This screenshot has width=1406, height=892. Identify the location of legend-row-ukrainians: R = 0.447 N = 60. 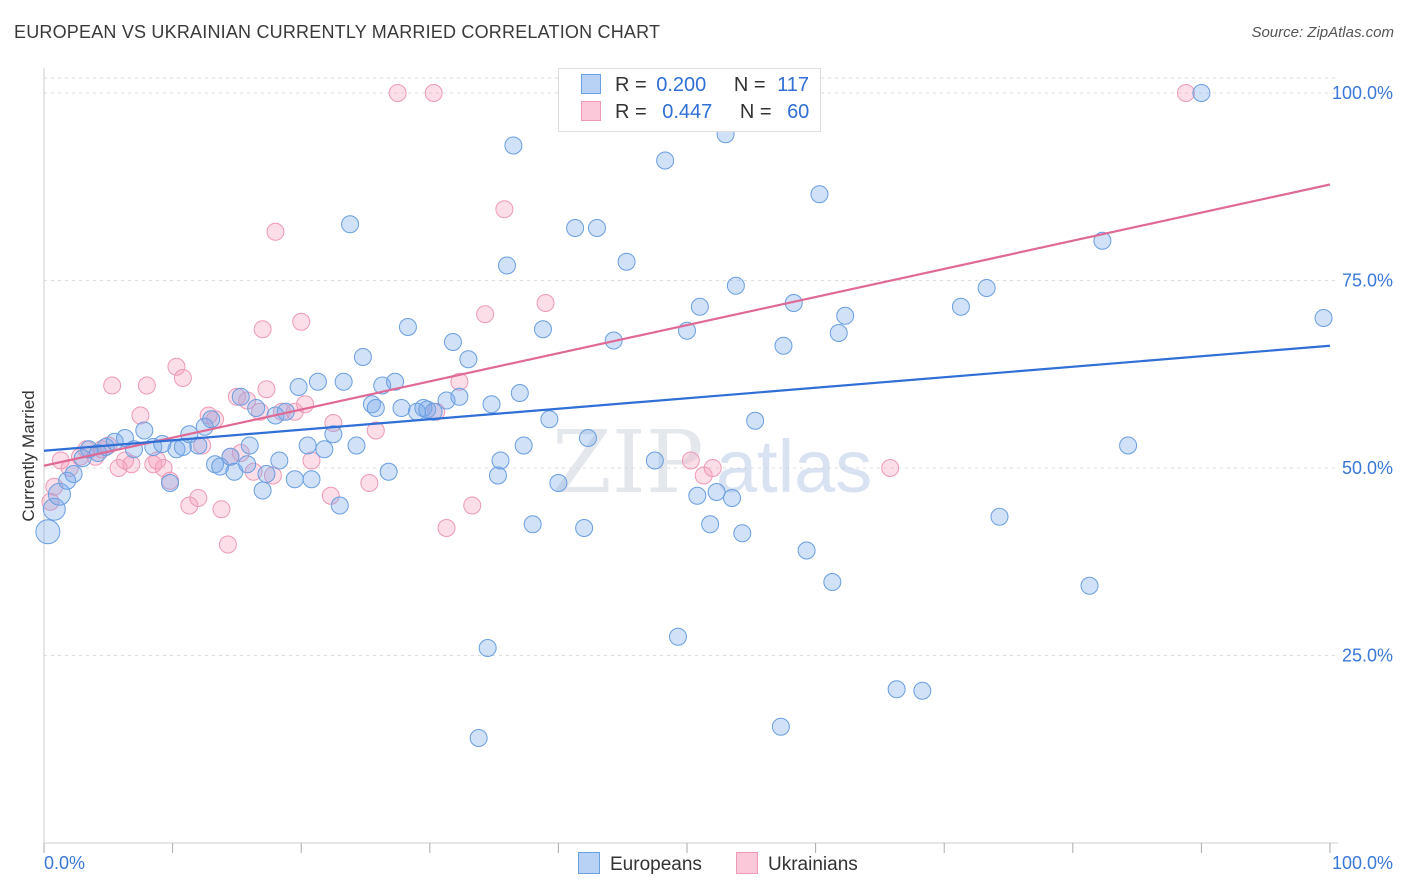
(695, 113).